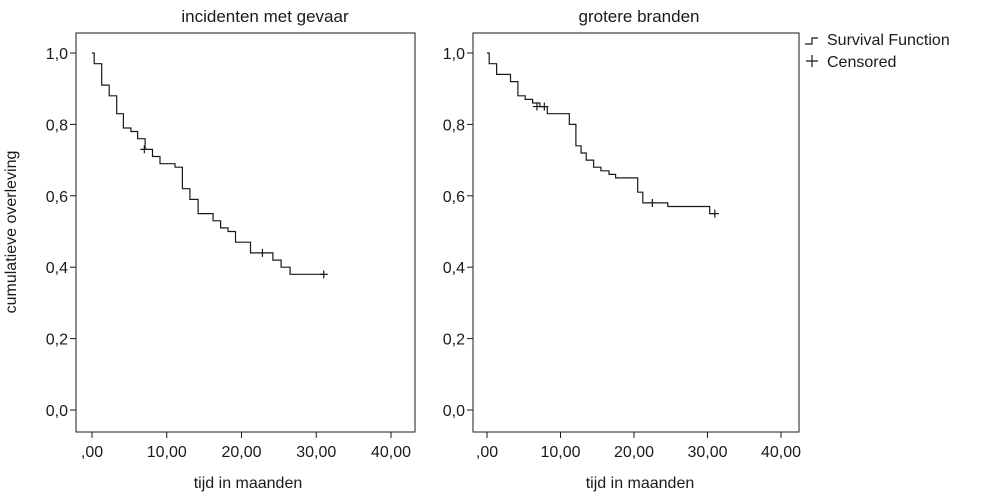  Describe the element at coordinates (812, 61) in the screenshot. I see `legend-plus-marker` at that location.